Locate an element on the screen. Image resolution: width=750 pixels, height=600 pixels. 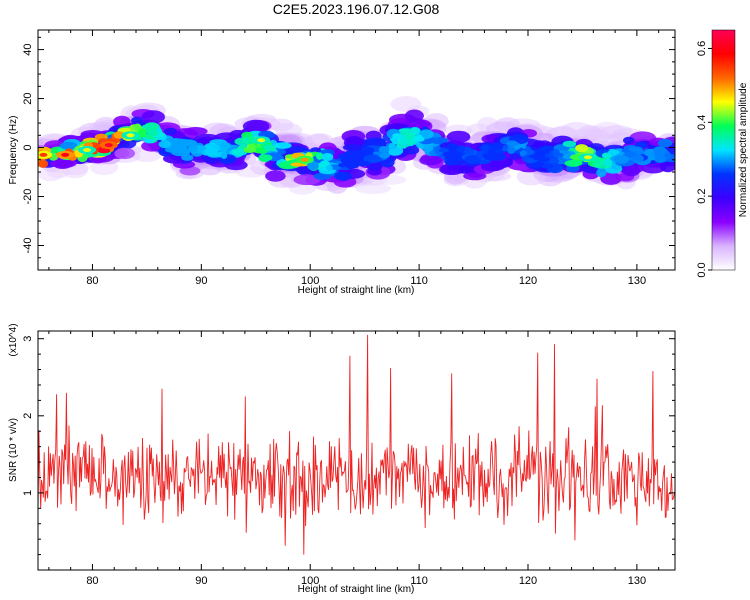
colorbar-gradient is located at coordinates (723, 150).